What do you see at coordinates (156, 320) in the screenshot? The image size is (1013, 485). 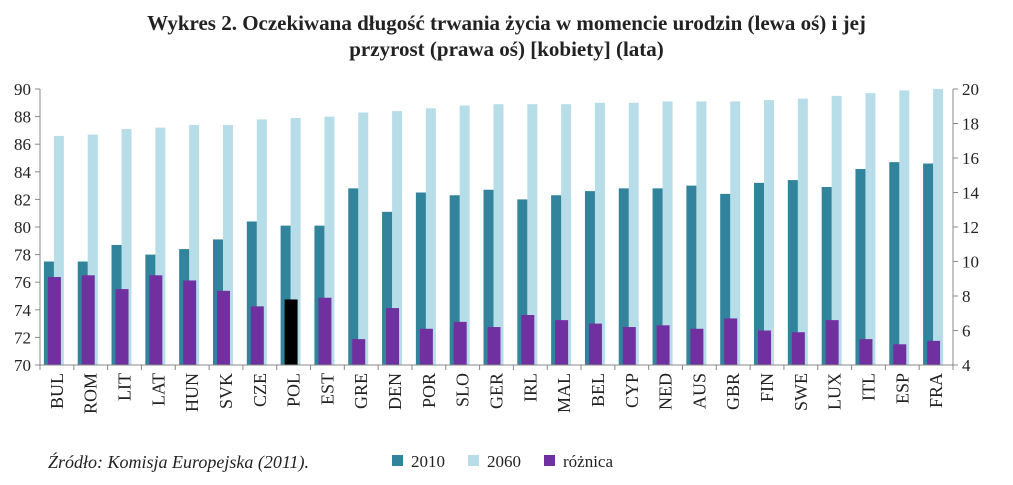 I see `bar-roznica-lat` at bounding box center [156, 320].